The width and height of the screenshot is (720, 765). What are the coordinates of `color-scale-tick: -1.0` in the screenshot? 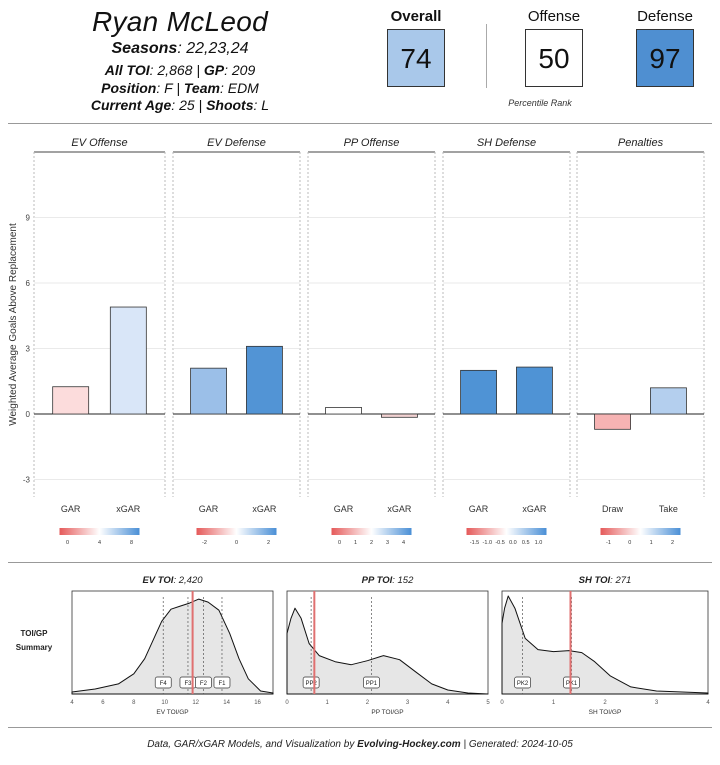 It's located at (487, 543).